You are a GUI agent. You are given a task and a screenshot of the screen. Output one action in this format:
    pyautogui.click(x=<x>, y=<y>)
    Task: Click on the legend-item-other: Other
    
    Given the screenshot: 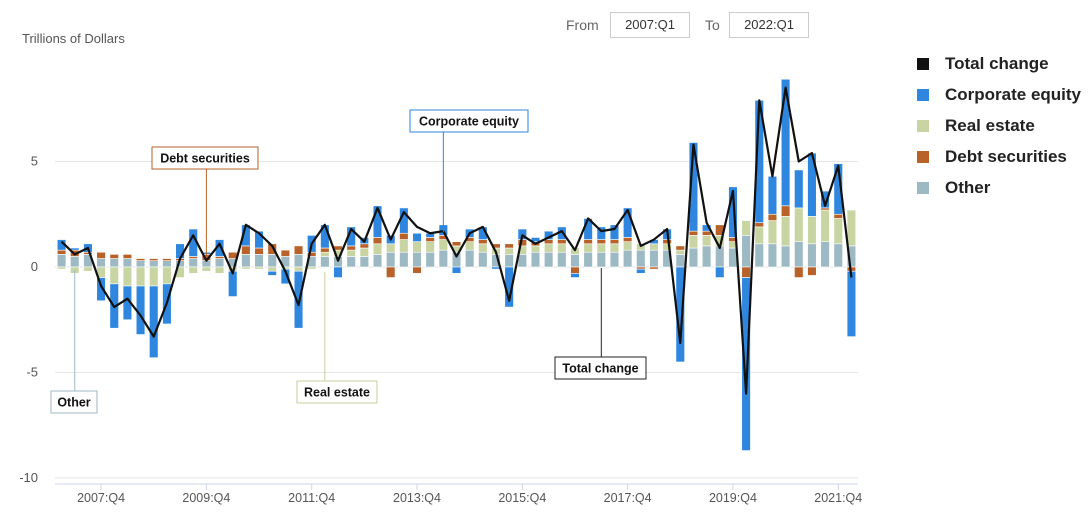 What is the action you would take?
    pyautogui.click(x=999, y=187)
    